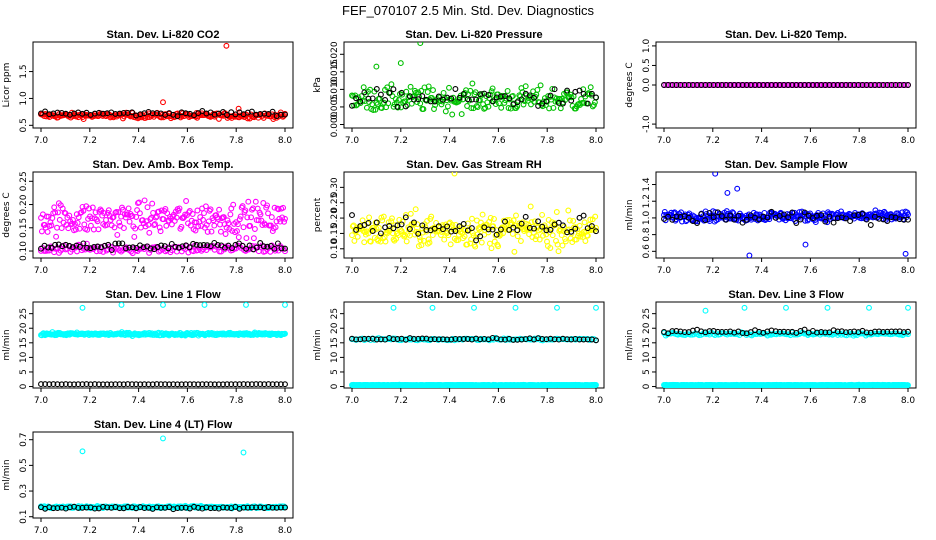  I want to click on y-tick-label: 0.1, so click(24, 517).